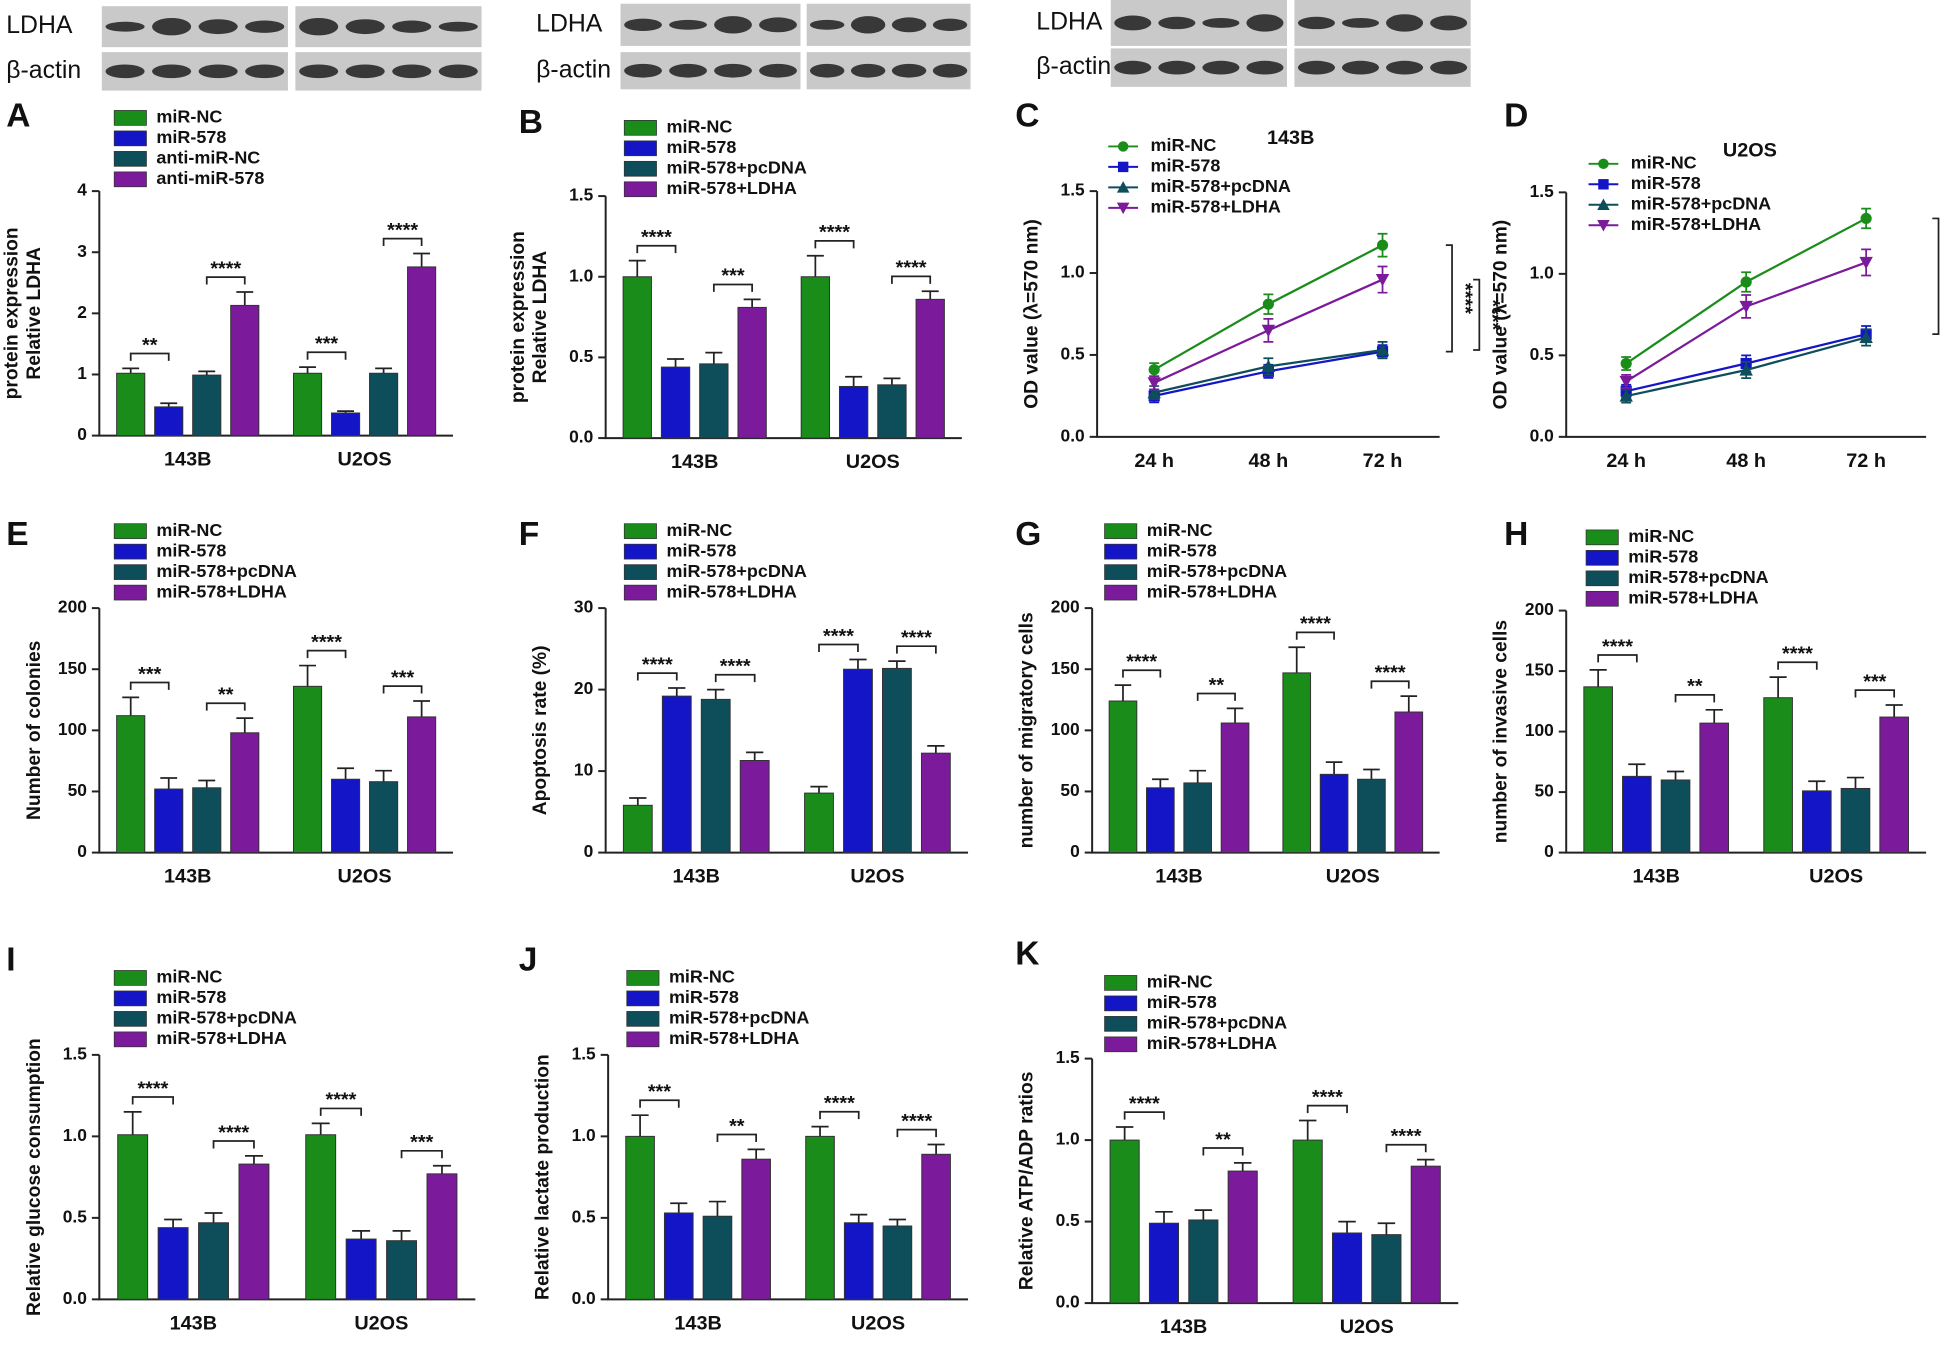 The image size is (1946, 1349). I want to click on y-tick-label: 1.5, so click(1068, 1057).